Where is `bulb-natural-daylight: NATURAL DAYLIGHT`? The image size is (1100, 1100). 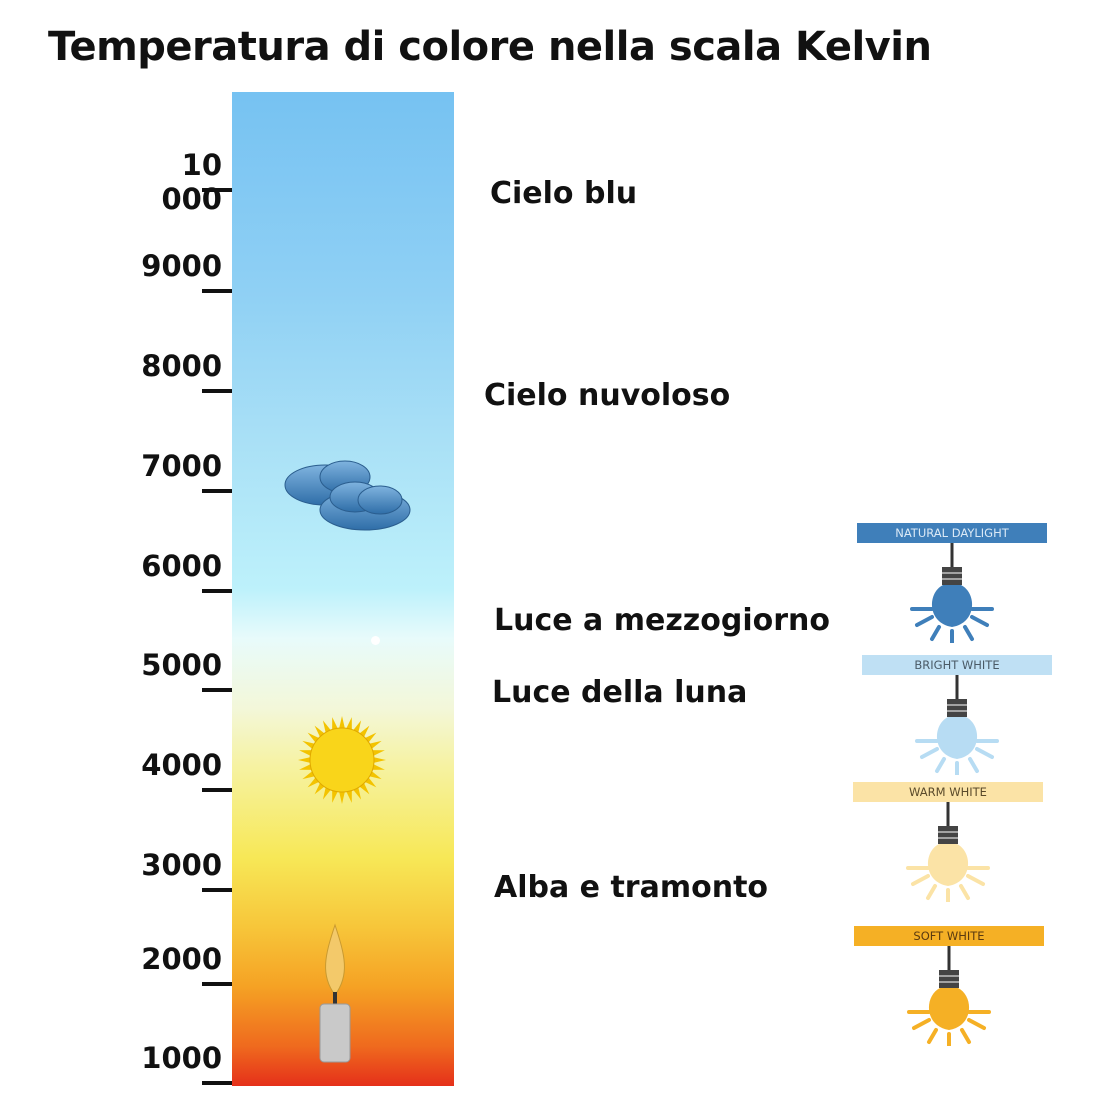
bulb-natural-daylight: NATURAL DAYLIGHT is located at coordinates (952, 583).